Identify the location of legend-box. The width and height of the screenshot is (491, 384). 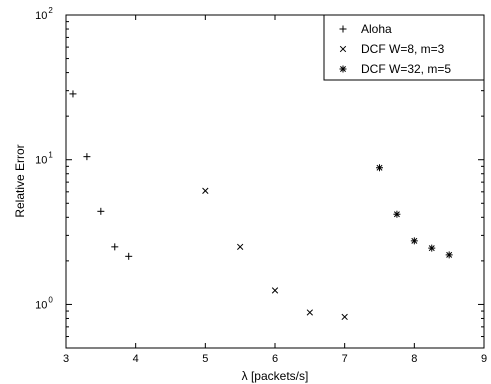
(404, 47).